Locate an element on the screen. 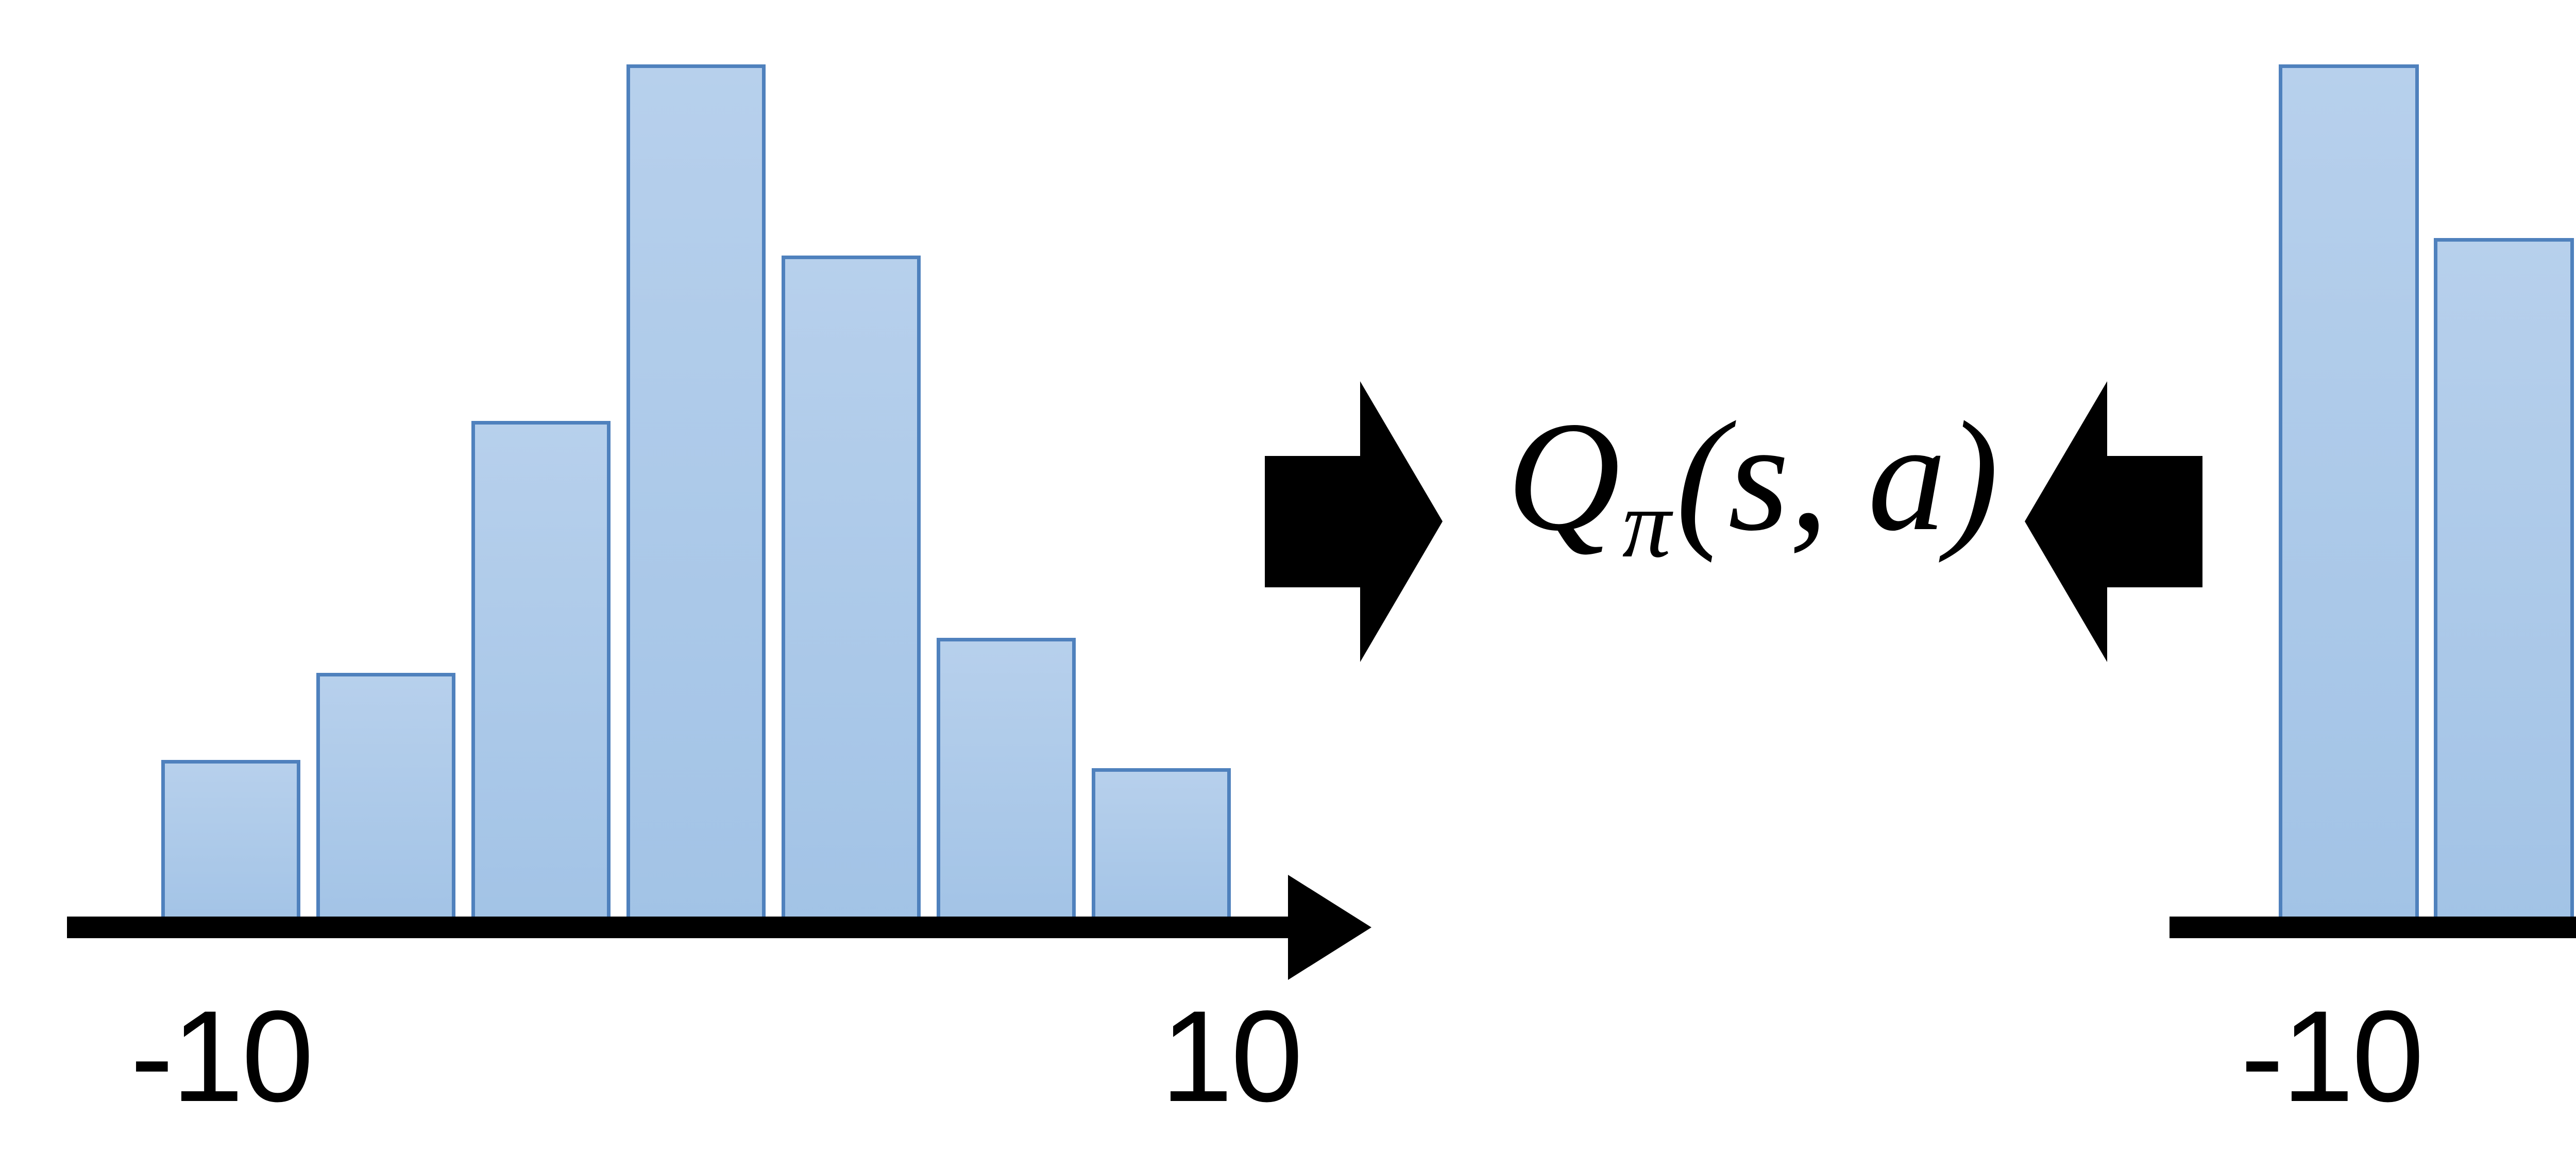  left-axis-min-label: -10 is located at coordinates (222, 1056).